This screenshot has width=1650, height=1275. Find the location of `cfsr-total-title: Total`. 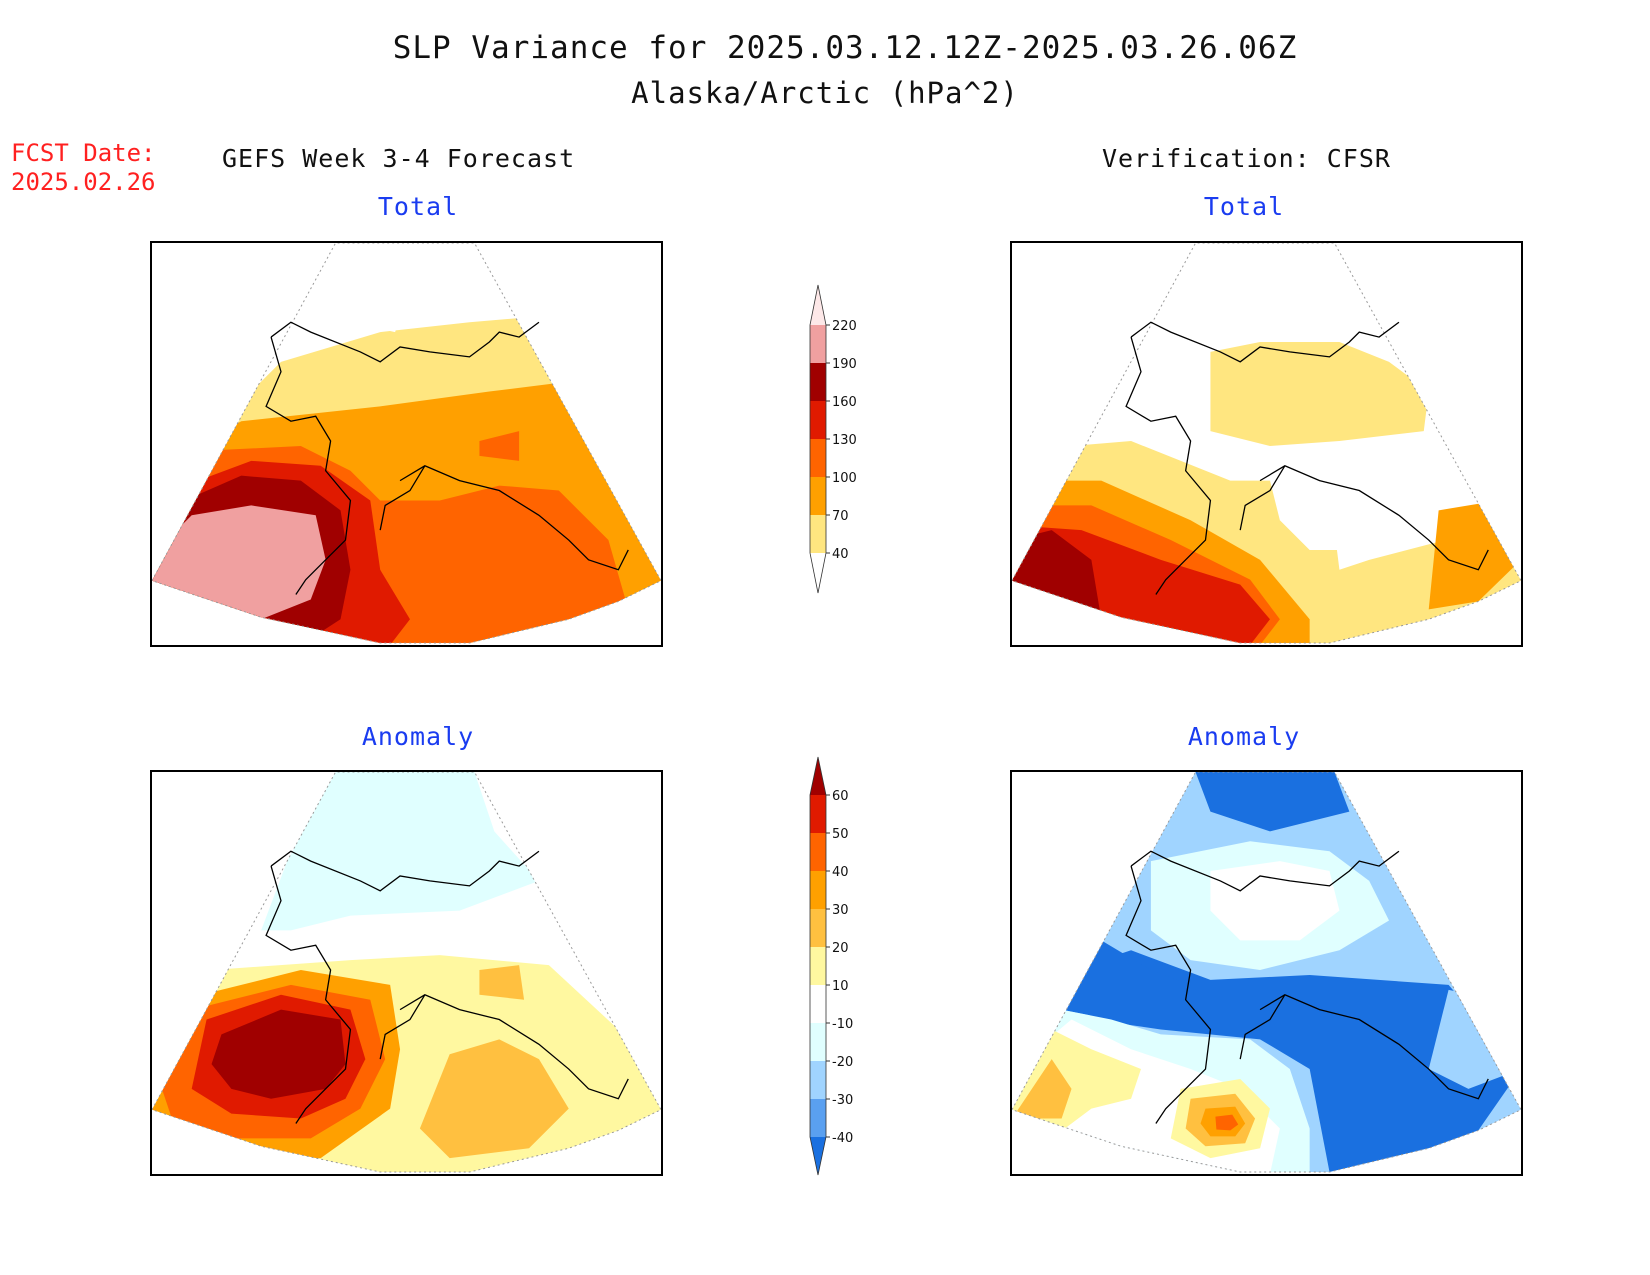

cfsr-total-title: Total is located at coordinates (1244, 206).